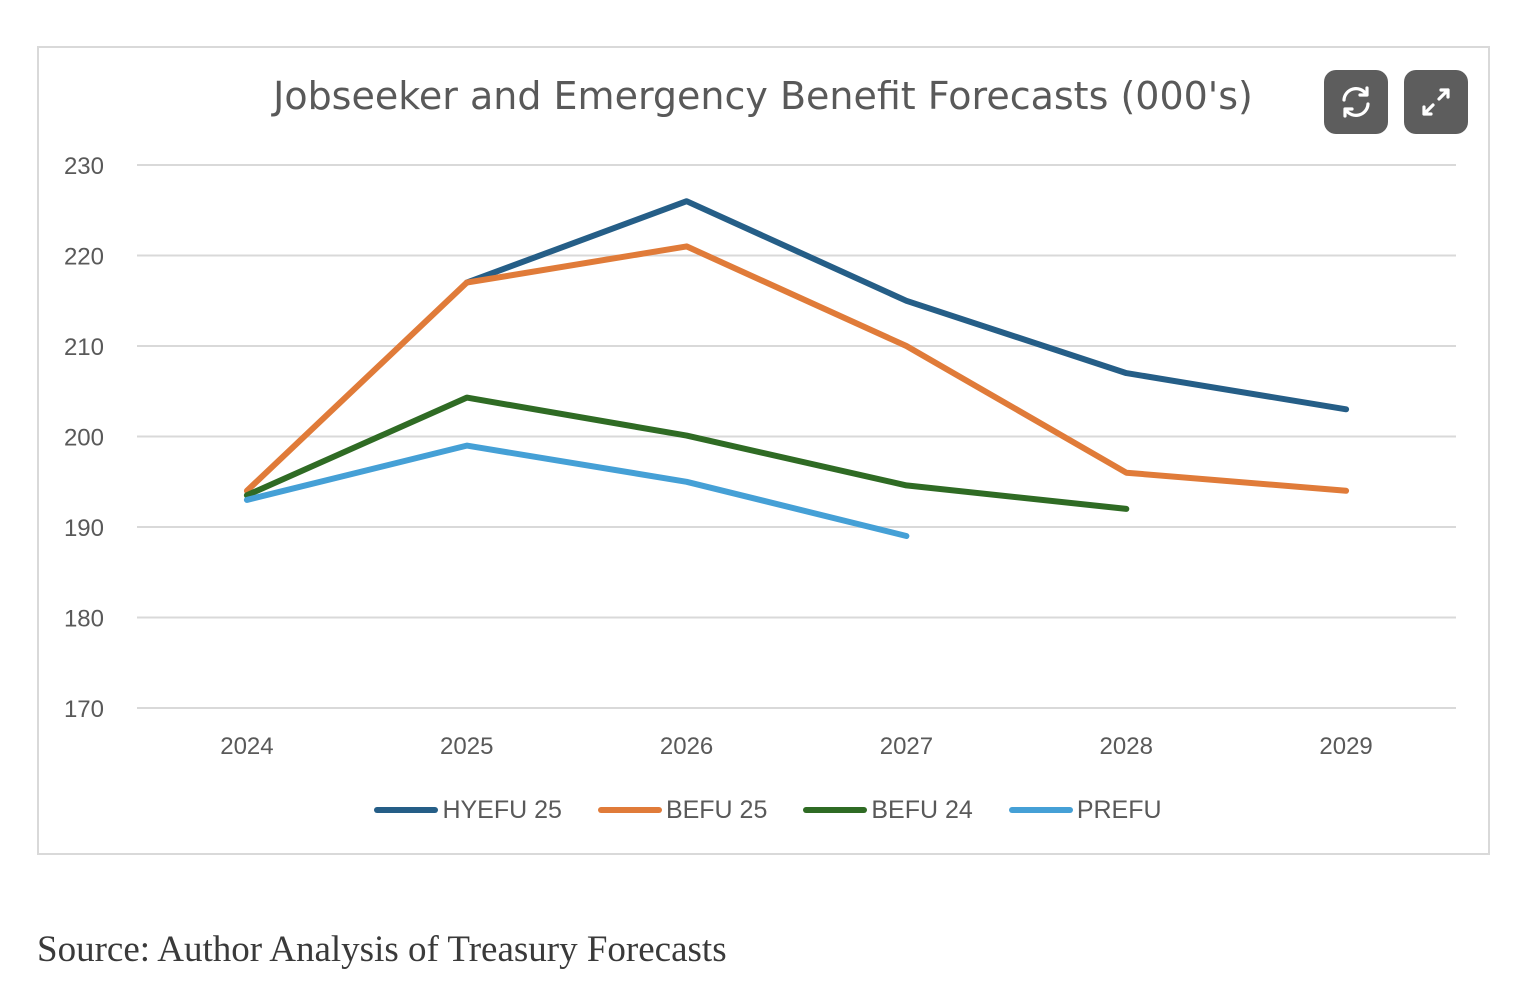 This screenshot has height=988, width=1536. What do you see at coordinates (84, 166) in the screenshot?
I see `y-tick-label: 230` at bounding box center [84, 166].